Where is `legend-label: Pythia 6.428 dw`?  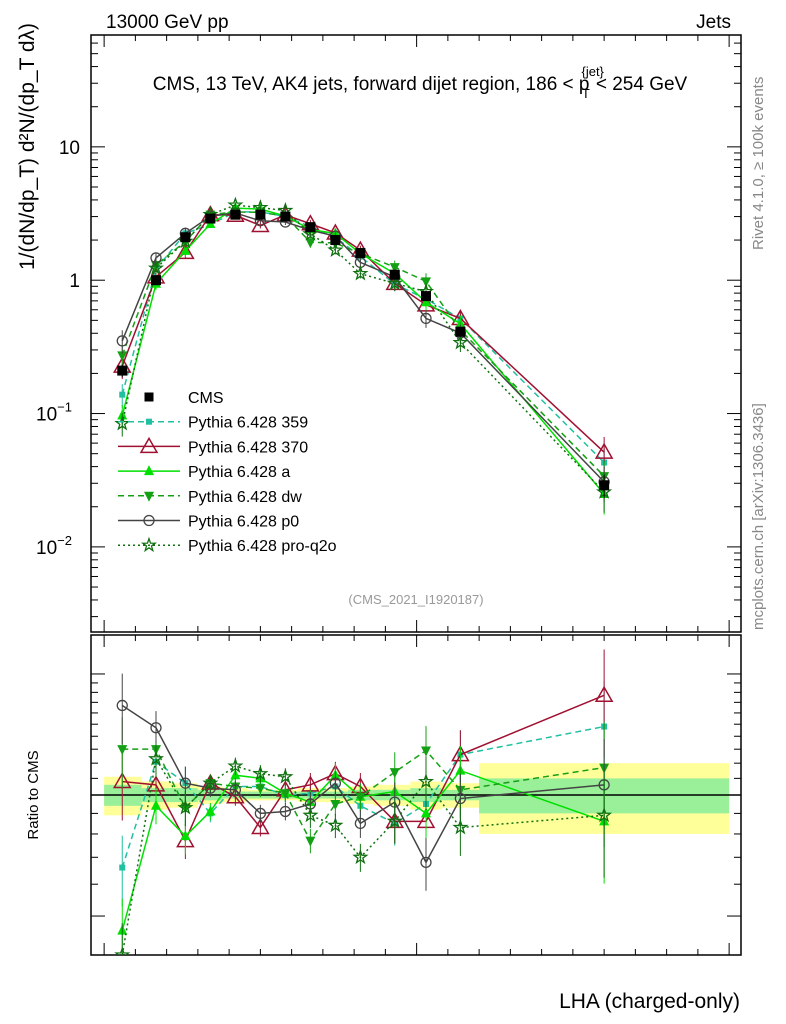
legend-label: Pythia 6.428 dw is located at coordinates (245, 497).